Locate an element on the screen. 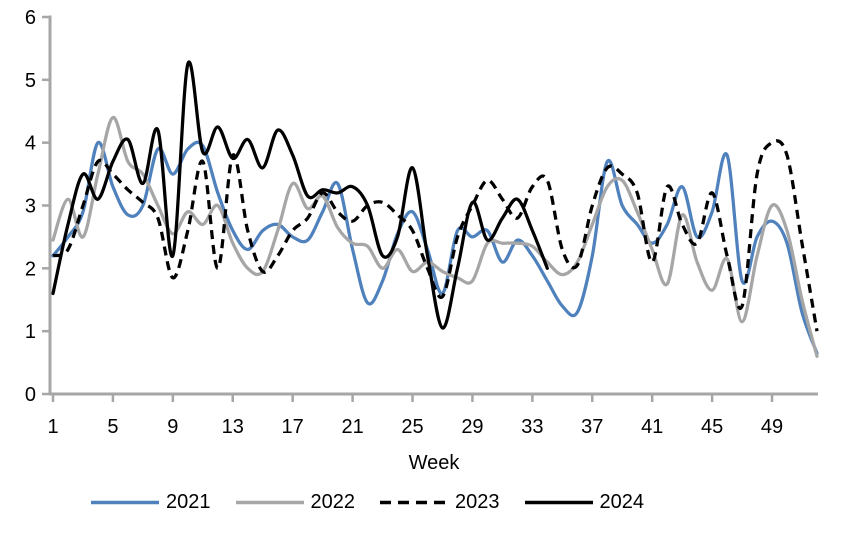 This screenshot has width=852, height=536. y-tick-label: 5 is located at coordinates (30, 81).